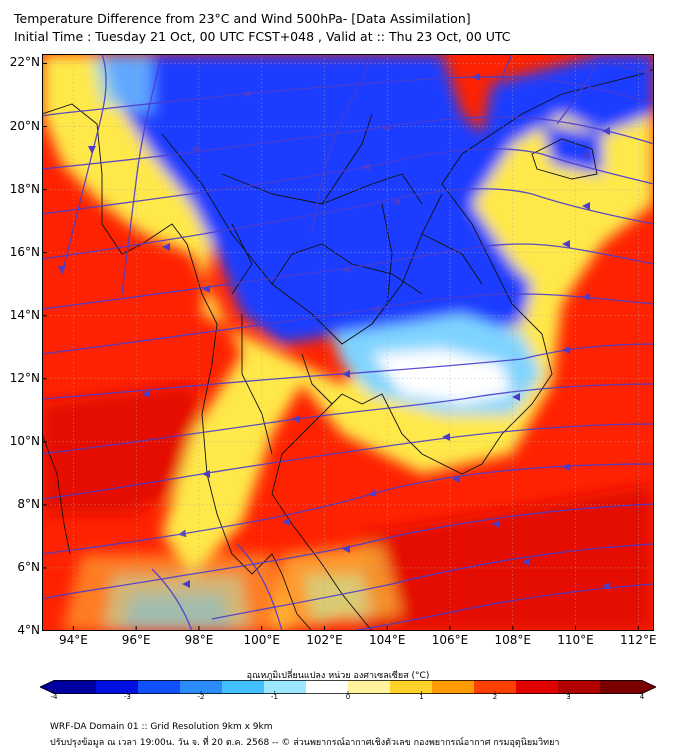 The width and height of the screenshot is (676, 756). I want to click on colorbar-tick-label: -4, so click(54, 697).